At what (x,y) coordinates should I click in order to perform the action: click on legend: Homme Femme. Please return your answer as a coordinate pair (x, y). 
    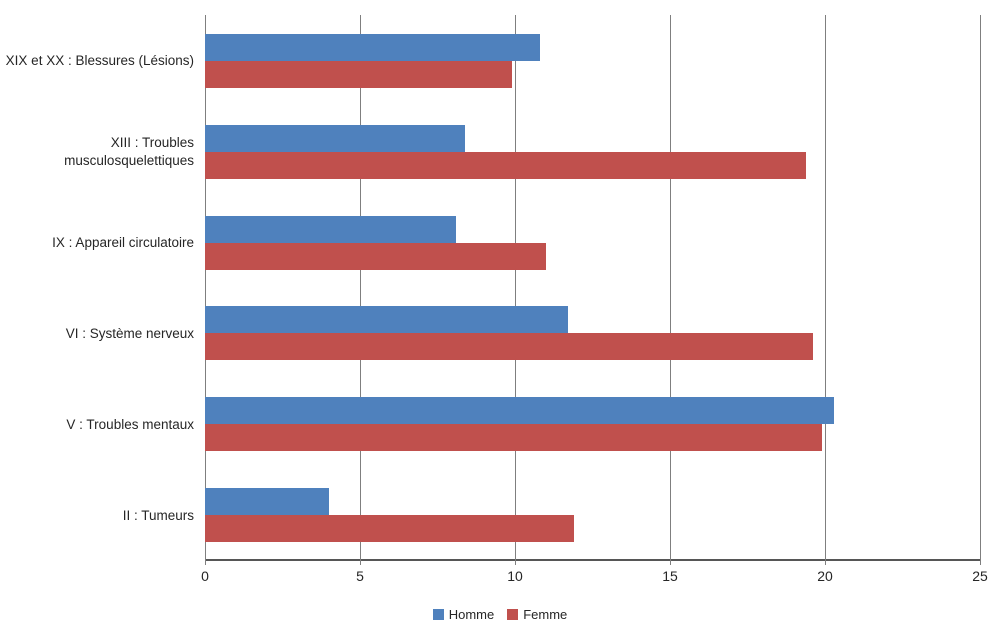
    Looking at the image, I should click on (500, 614).